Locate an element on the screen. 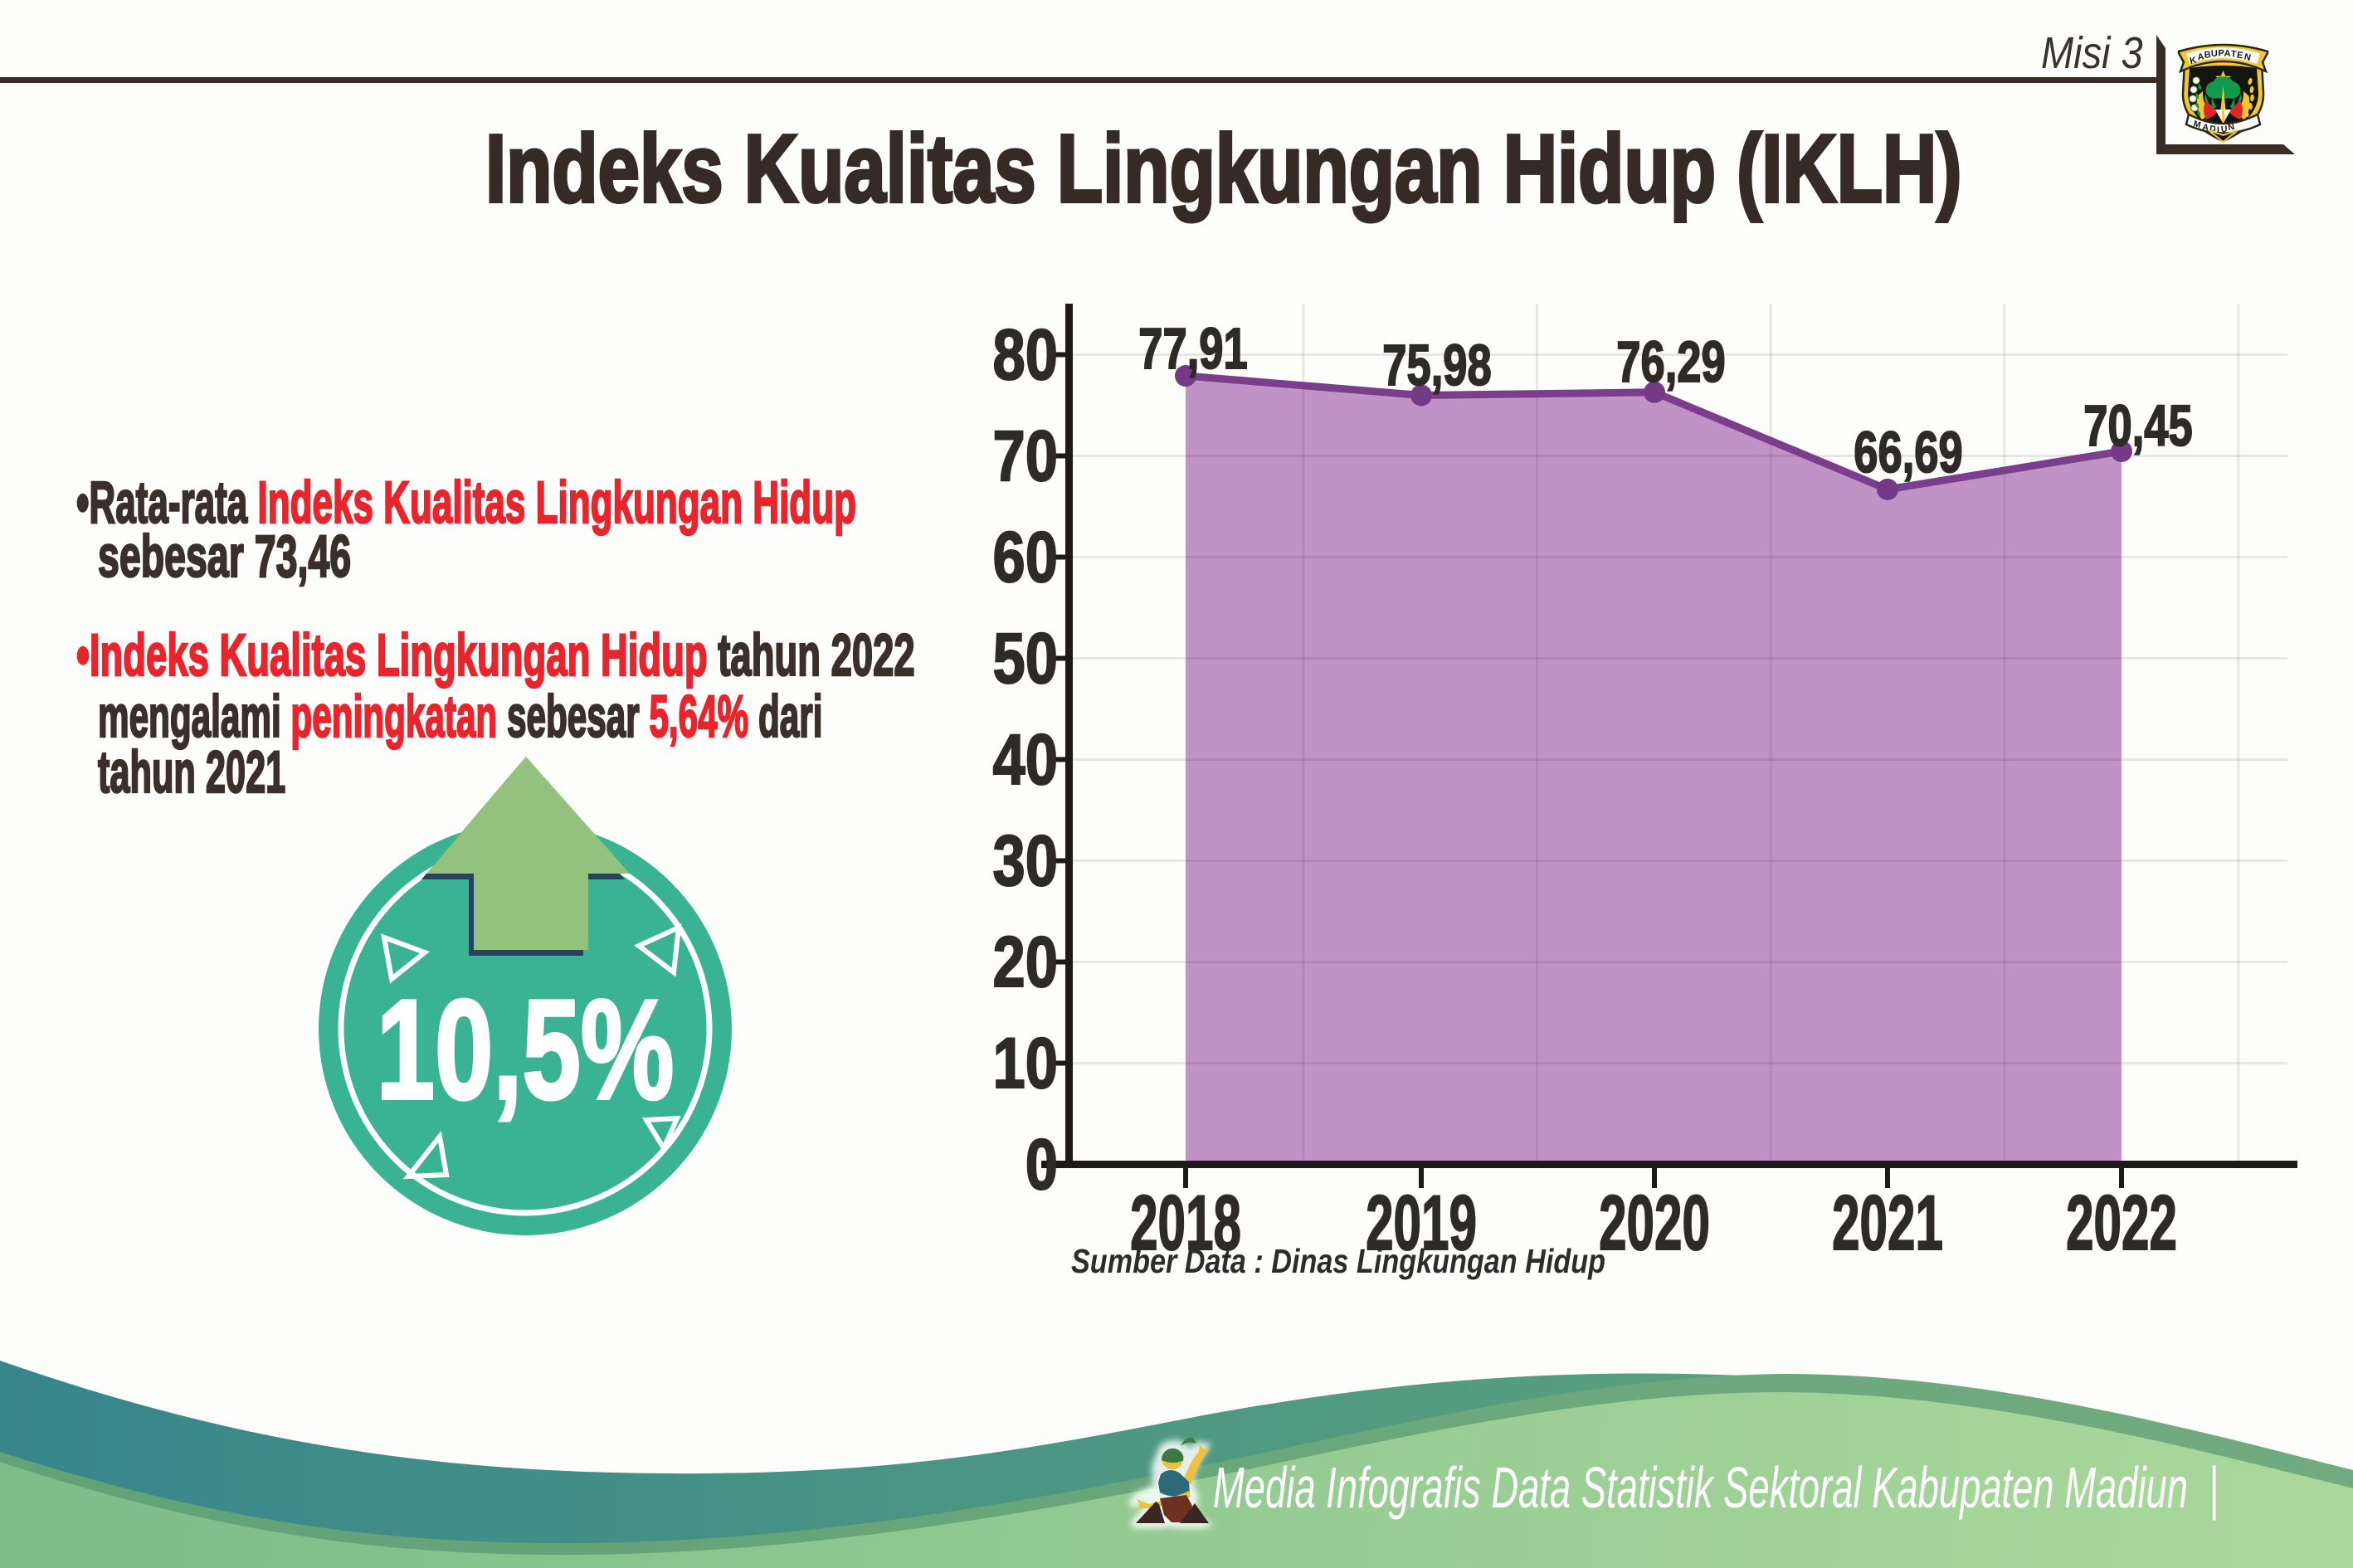 The image size is (2353, 1568). svg-text: M is located at coordinates (2197, 124).